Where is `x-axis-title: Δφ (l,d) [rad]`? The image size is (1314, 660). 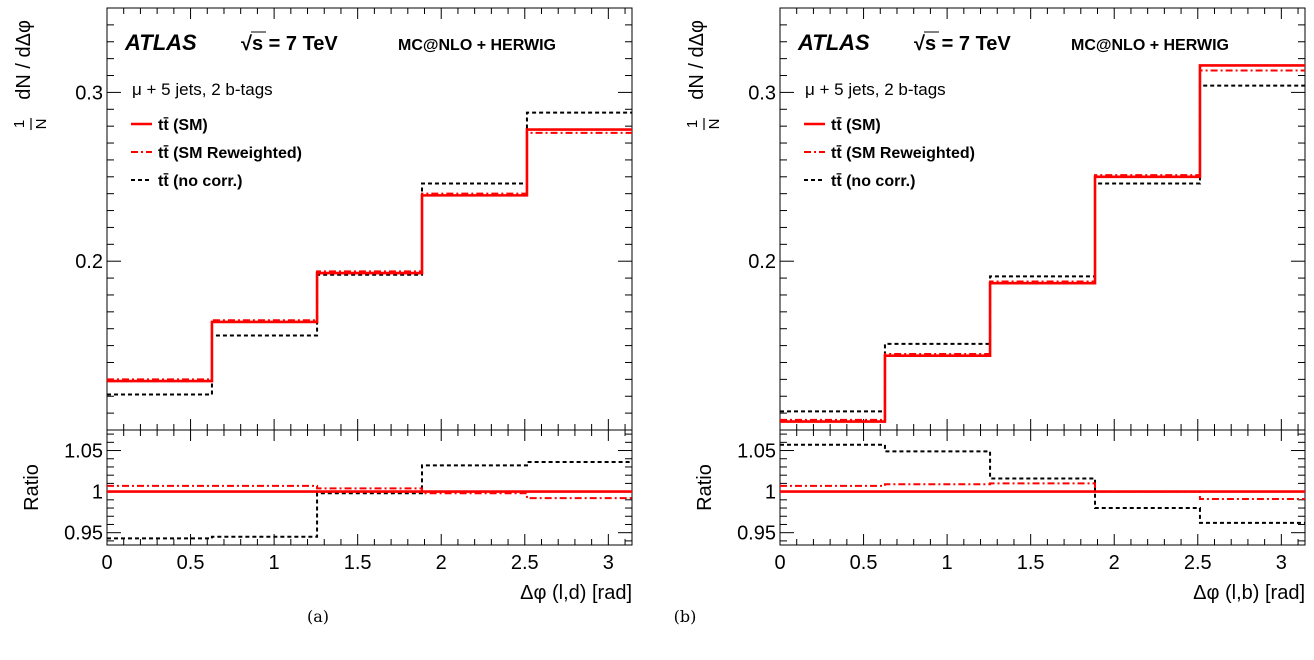 x-axis-title: Δφ (l,d) [rad] is located at coordinates (576, 593).